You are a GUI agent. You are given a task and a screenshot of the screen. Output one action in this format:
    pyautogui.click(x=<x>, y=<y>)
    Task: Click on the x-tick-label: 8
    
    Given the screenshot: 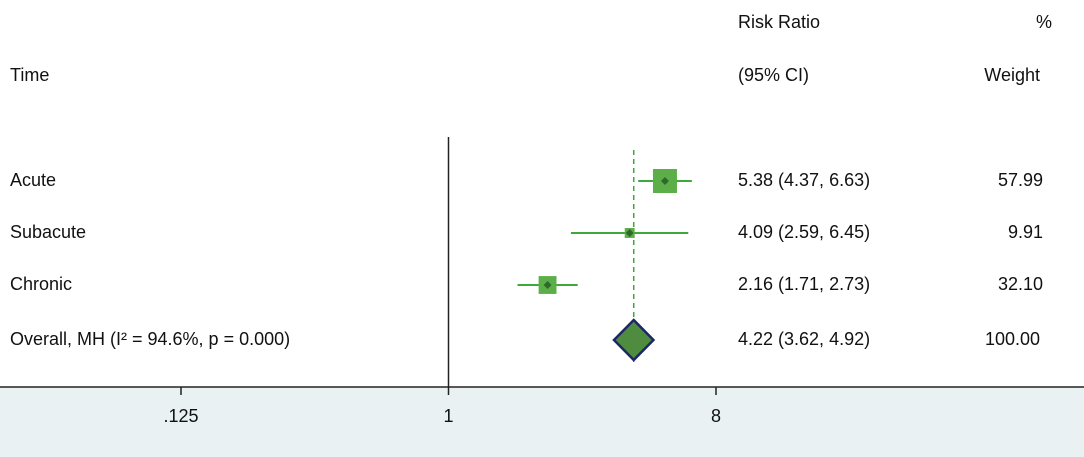 What is the action you would take?
    pyautogui.click(x=716, y=416)
    